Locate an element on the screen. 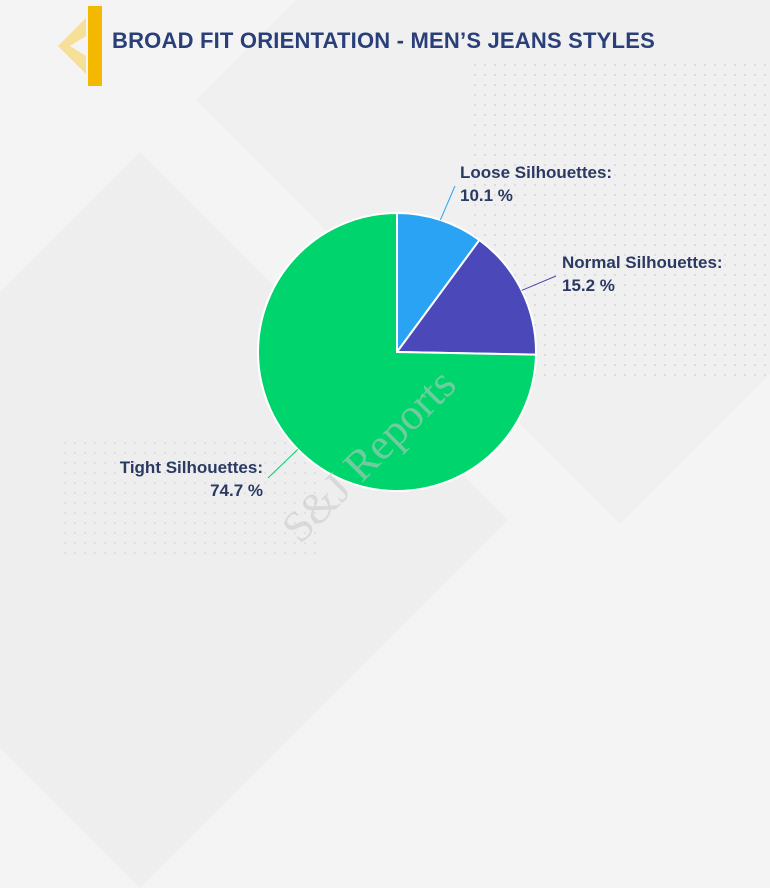  brand-chevron-icon is located at coordinates (80, 46).